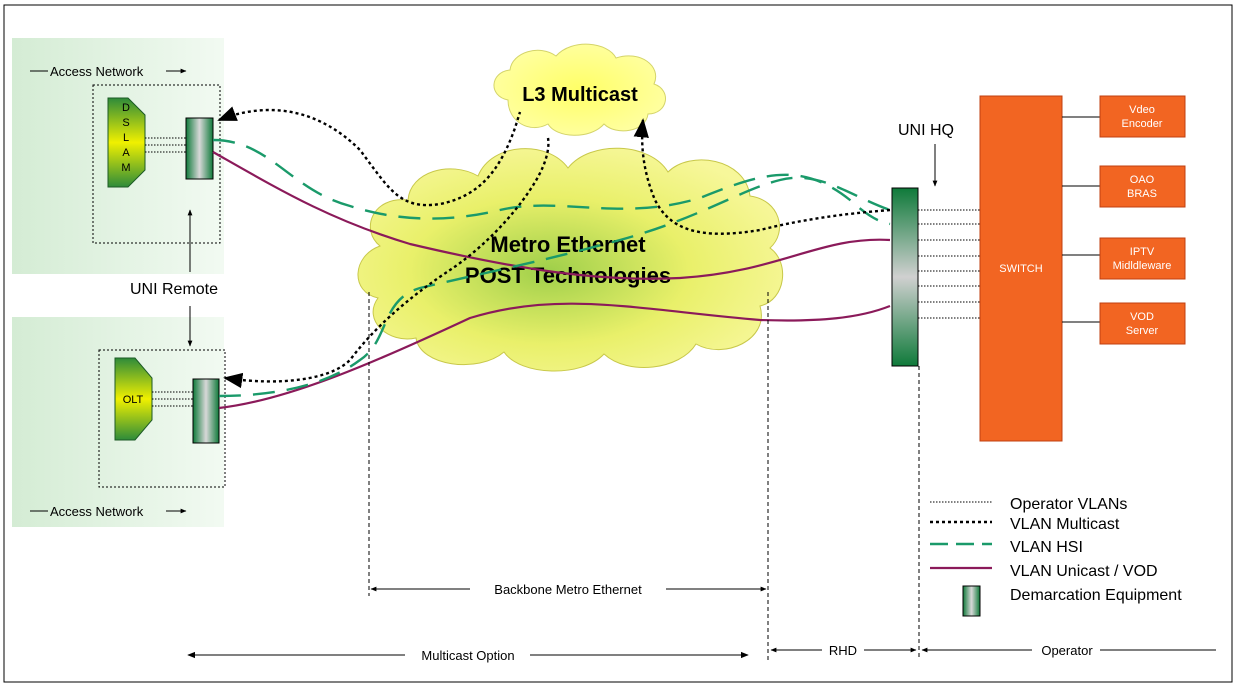  I want to click on access-network-bottom-box, so click(162, 418).